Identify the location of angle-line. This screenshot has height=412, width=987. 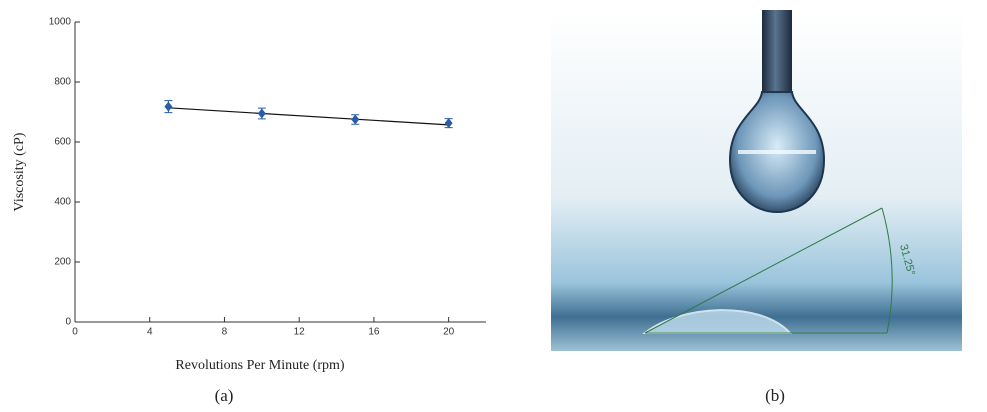
(763, 270).